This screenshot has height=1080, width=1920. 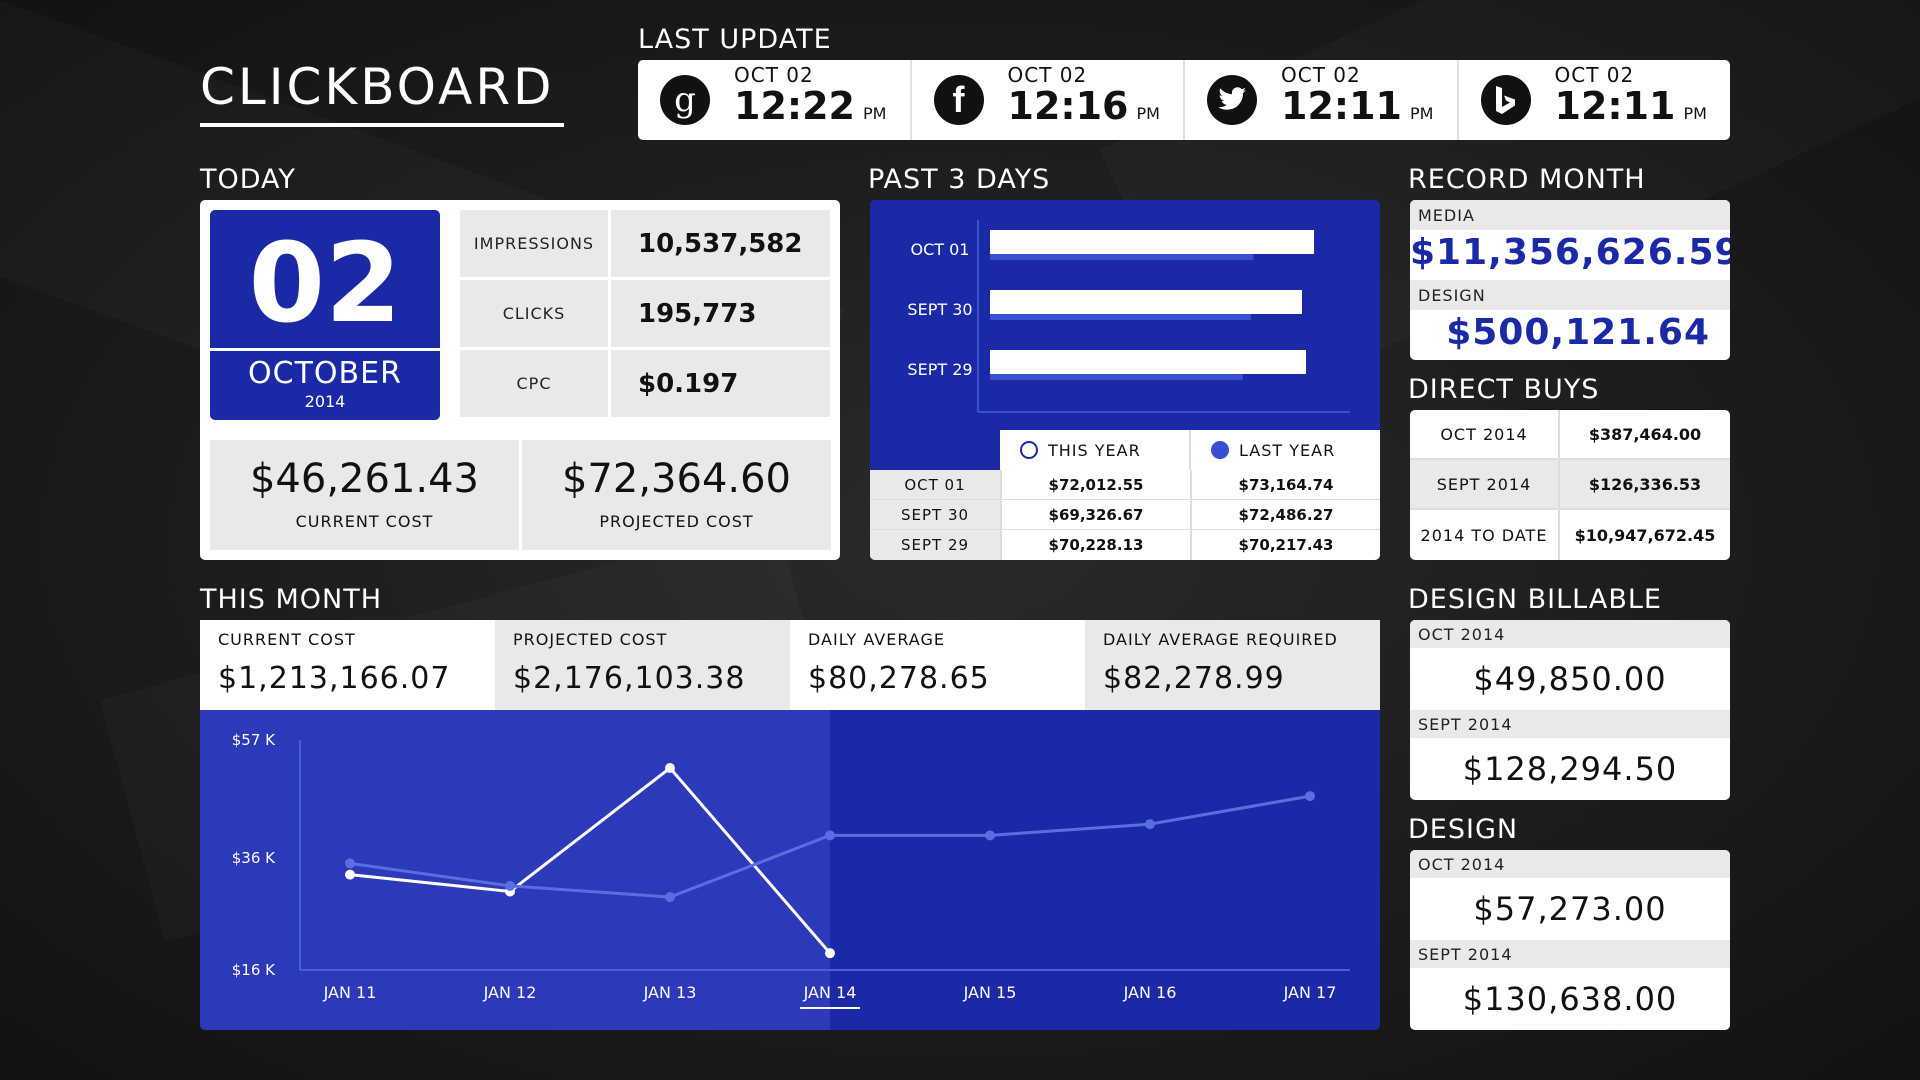 What do you see at coordinates (676, 479) in the screenshot?
I see `projected-cost-value: $72,364.60` at bounding box center [676, 479].